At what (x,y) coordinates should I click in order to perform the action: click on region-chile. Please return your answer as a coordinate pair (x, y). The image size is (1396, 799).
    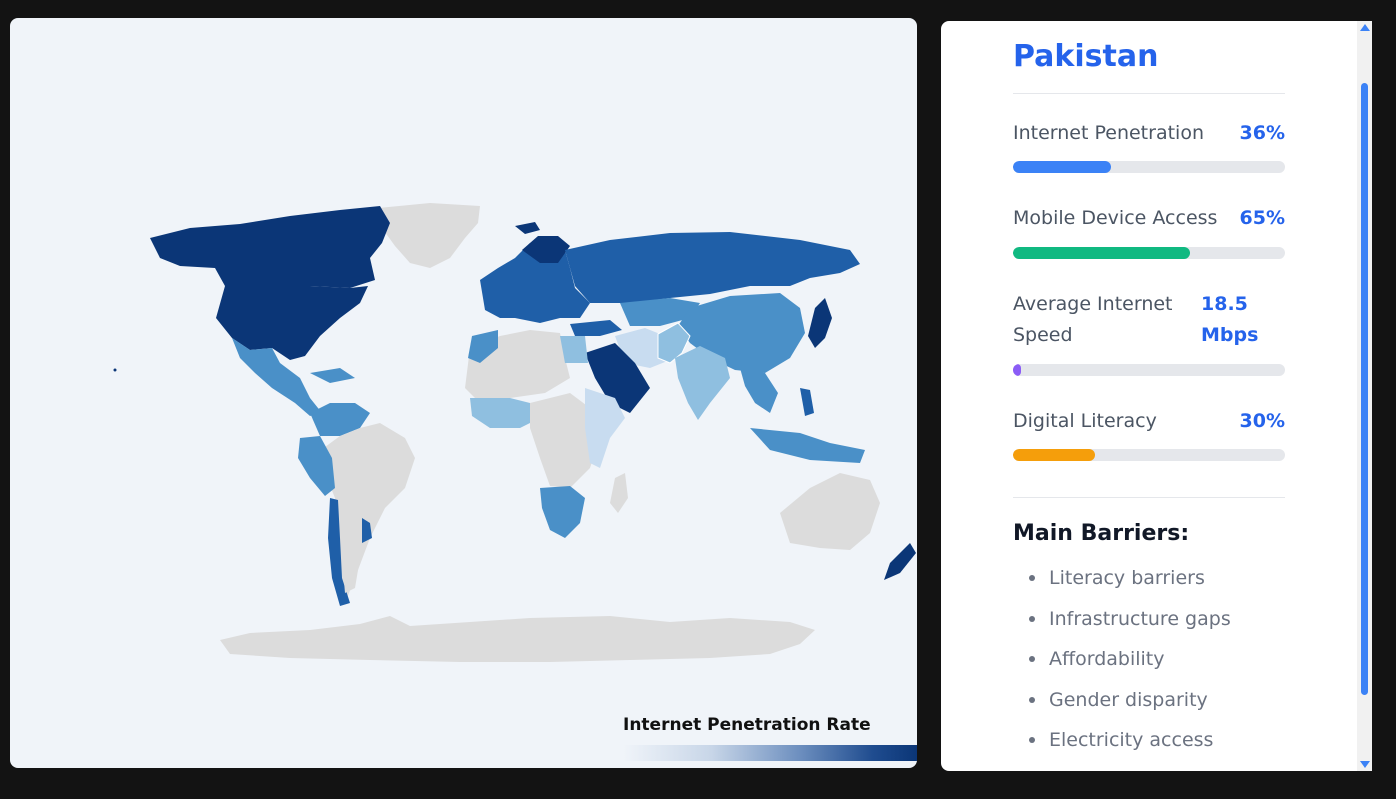
    Looking at the image, I should click on (339, 552).